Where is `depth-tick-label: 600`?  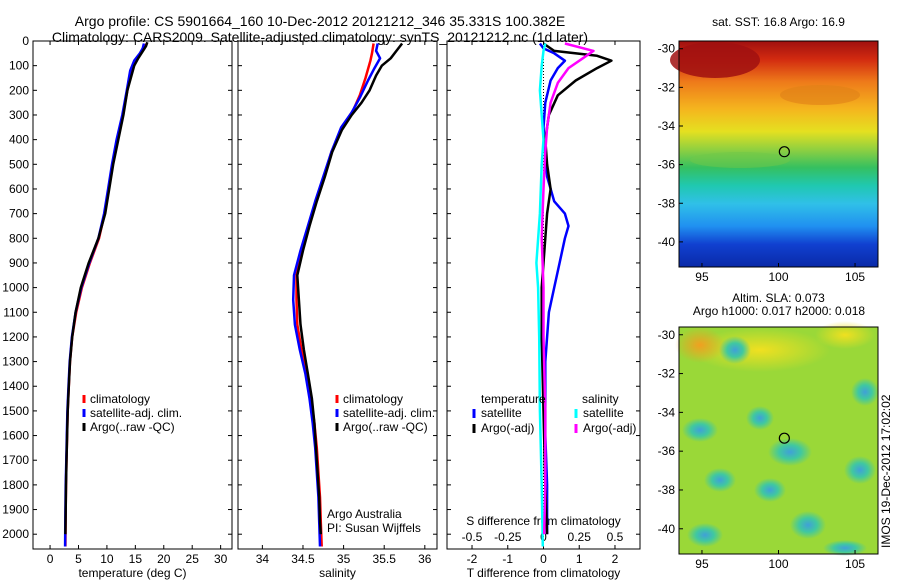
depth-tick-label: 600 is located at coordinates (19, 189).